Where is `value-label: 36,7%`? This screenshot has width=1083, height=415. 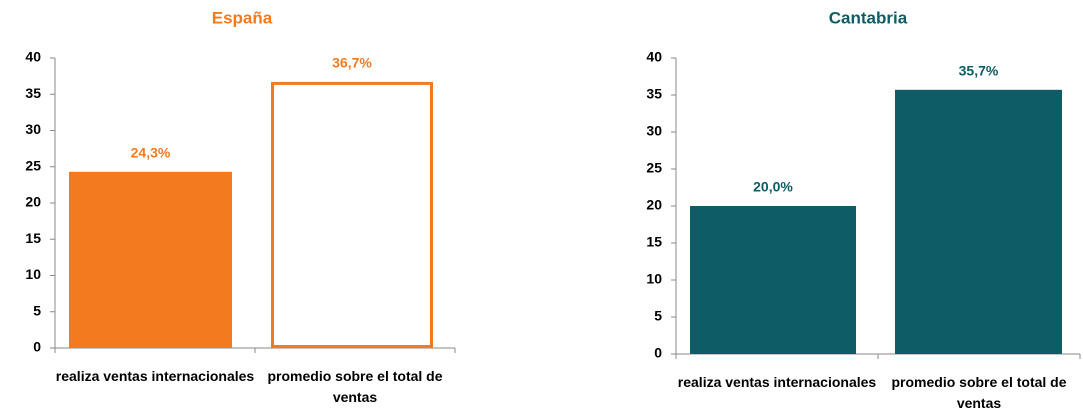
value-label: 36,7% is located at coordinates (352, 63).